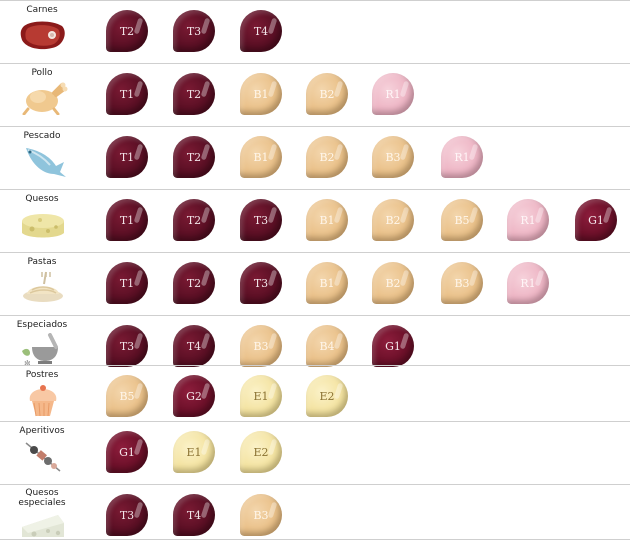 The image size is (630, 547). I want to click on category-row: Postres B5 G2 E1 E2, so click(315, 393).